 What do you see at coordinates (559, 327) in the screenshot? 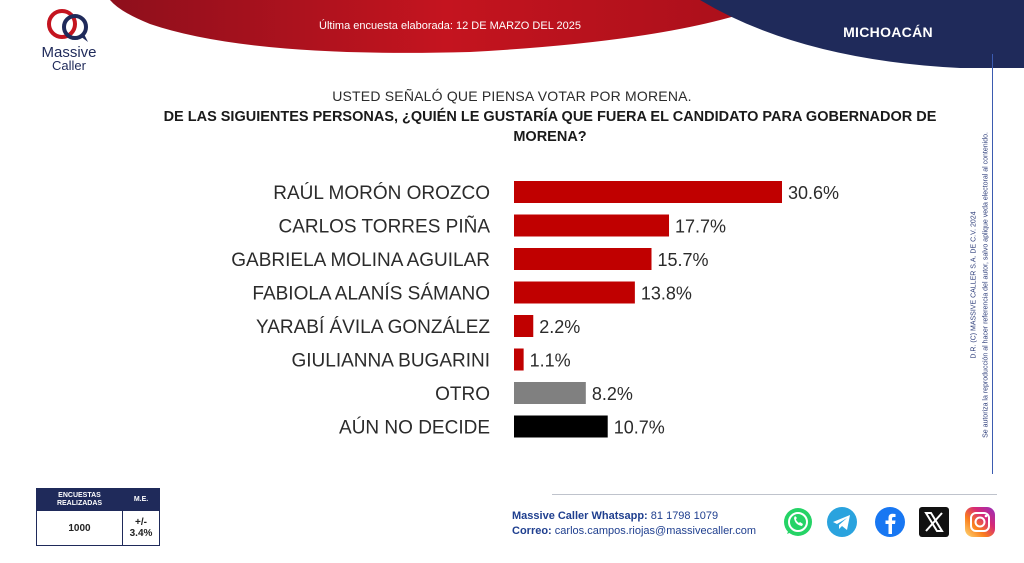
I see `value-label: 2.2%` at bounding box center [559, 327].